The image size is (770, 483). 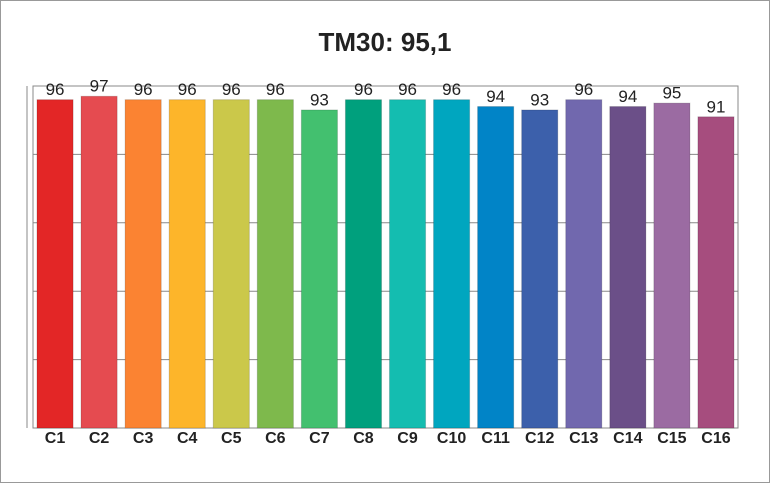 I want to click on x-tick-label: C13, so click(x=583, y=438).